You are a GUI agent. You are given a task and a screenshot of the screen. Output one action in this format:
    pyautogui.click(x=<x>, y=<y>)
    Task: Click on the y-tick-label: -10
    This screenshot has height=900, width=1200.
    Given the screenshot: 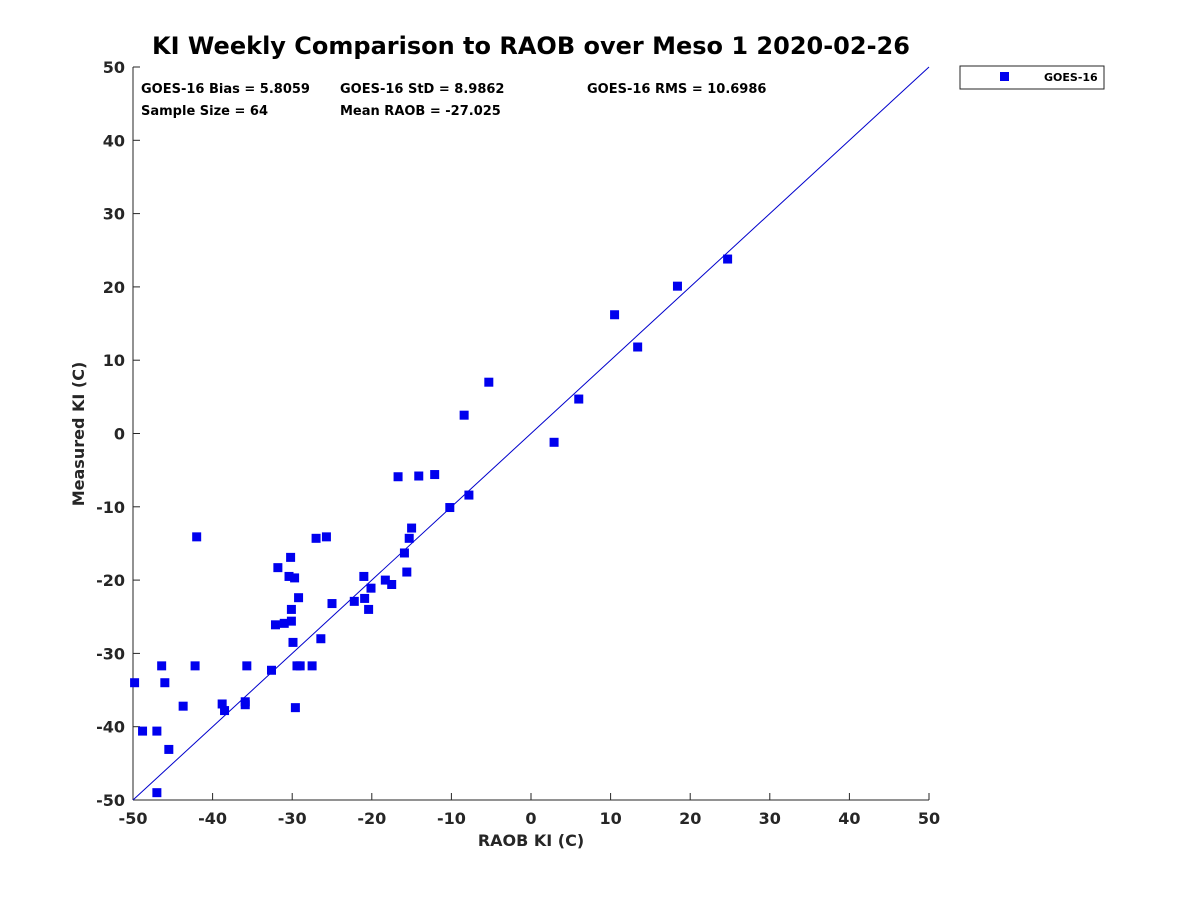 What is the action you would take?
    pyautogui.click(x=110, y=507)
    